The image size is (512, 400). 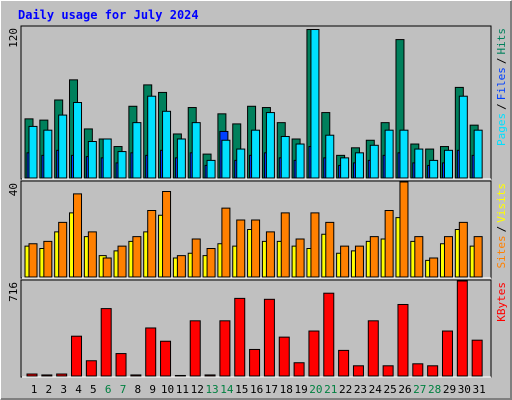 What do you see at coordinates (315, 389) in the screenshot?
I see `x-tick-label: 20` at bounding box center [315, 389].